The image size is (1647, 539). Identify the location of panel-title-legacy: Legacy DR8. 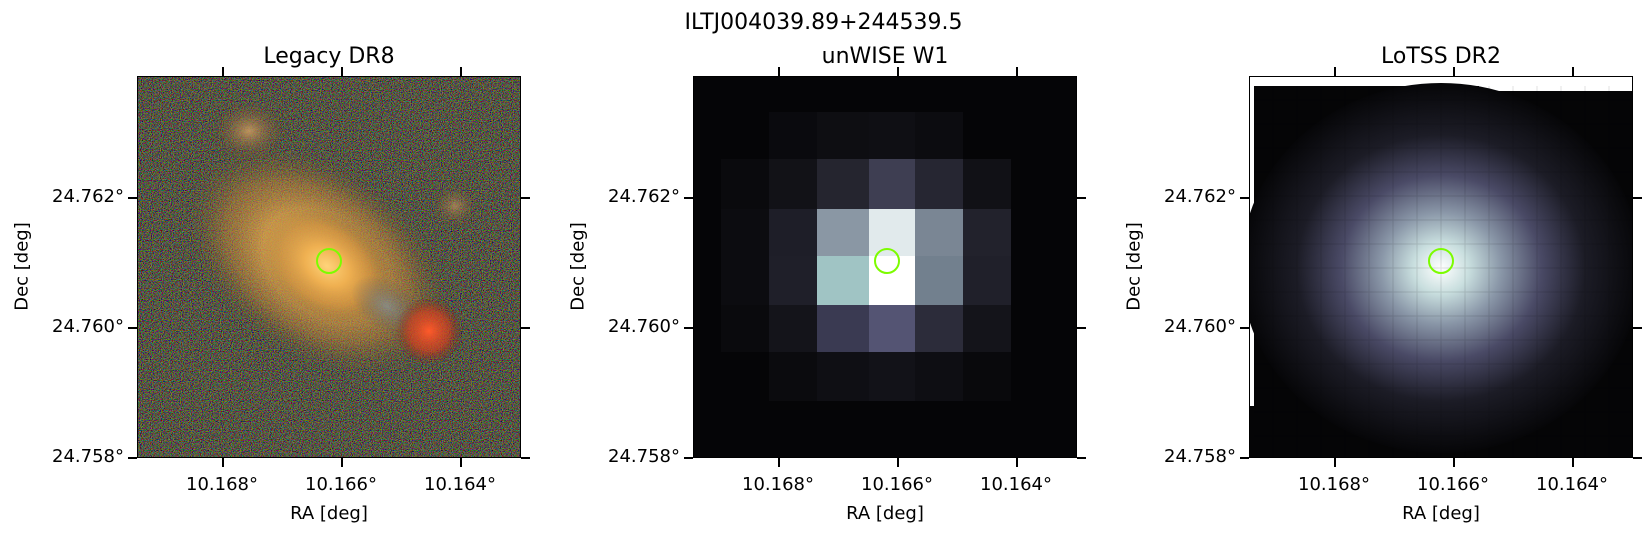
(329, 56).